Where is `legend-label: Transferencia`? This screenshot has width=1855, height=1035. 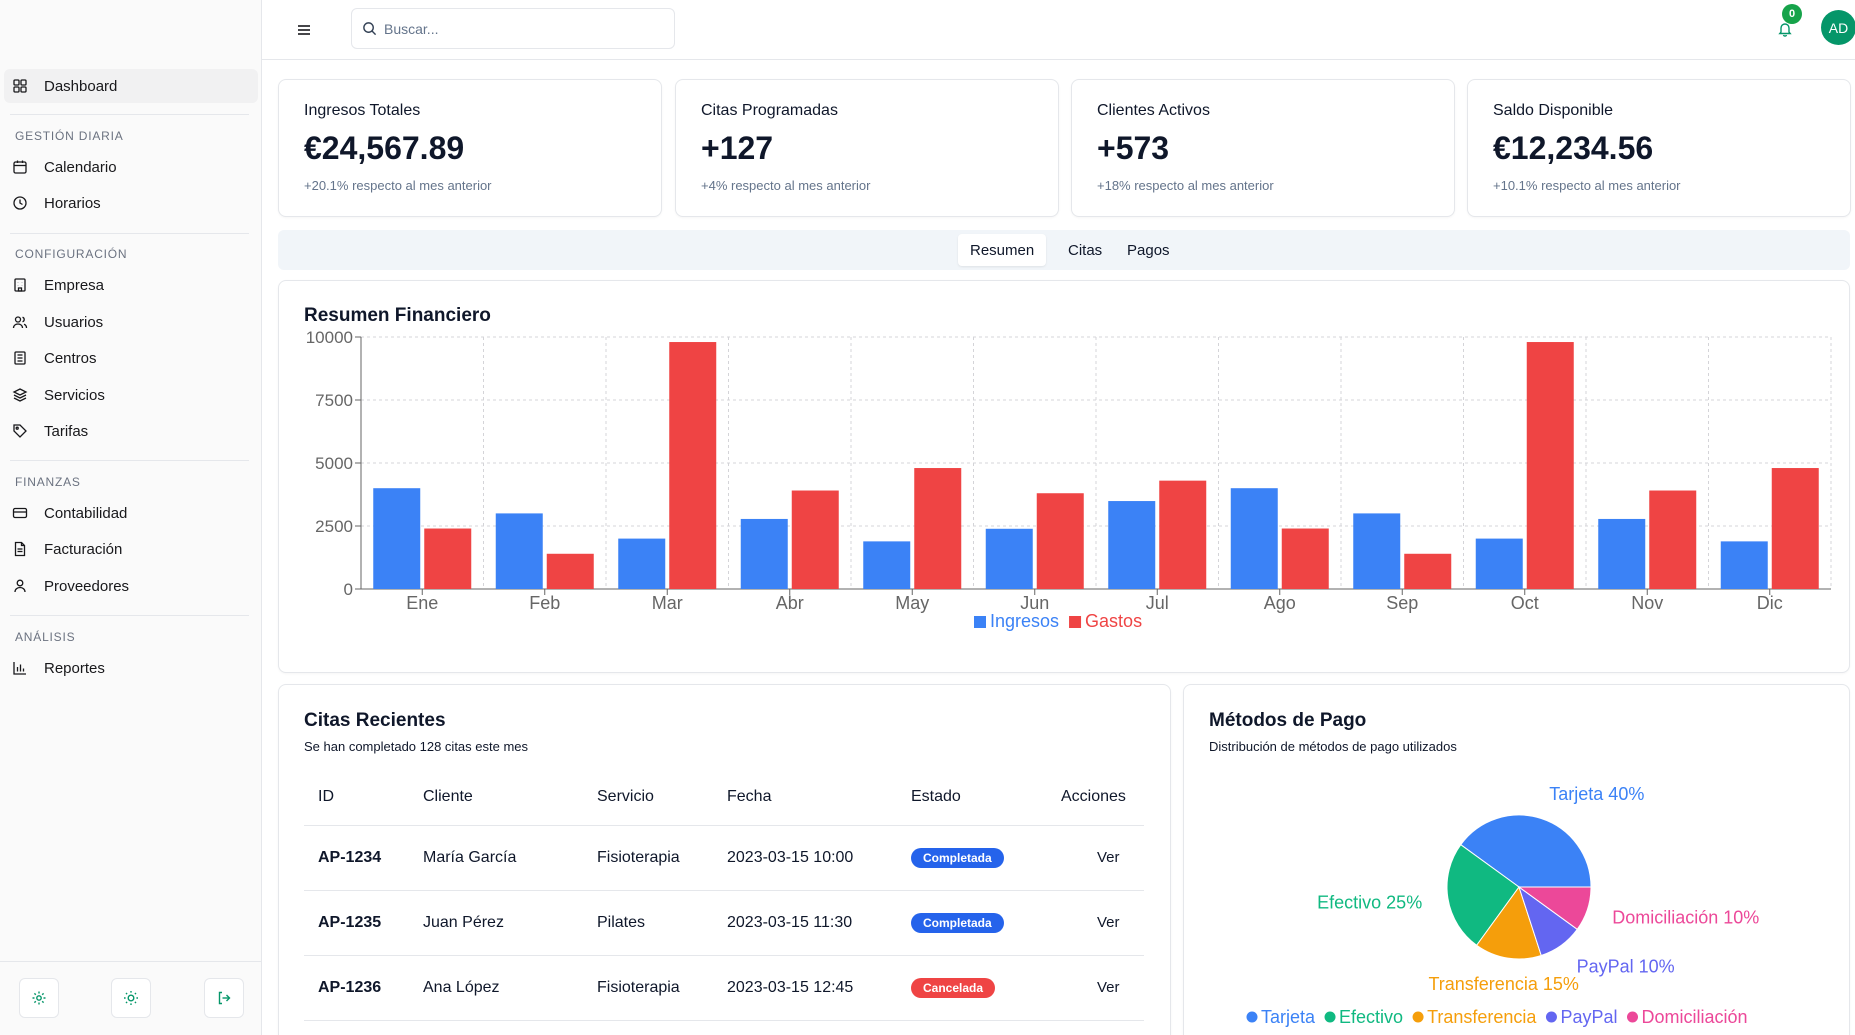 legend-label: Transferencia is located at coordinates (1482, 1017).